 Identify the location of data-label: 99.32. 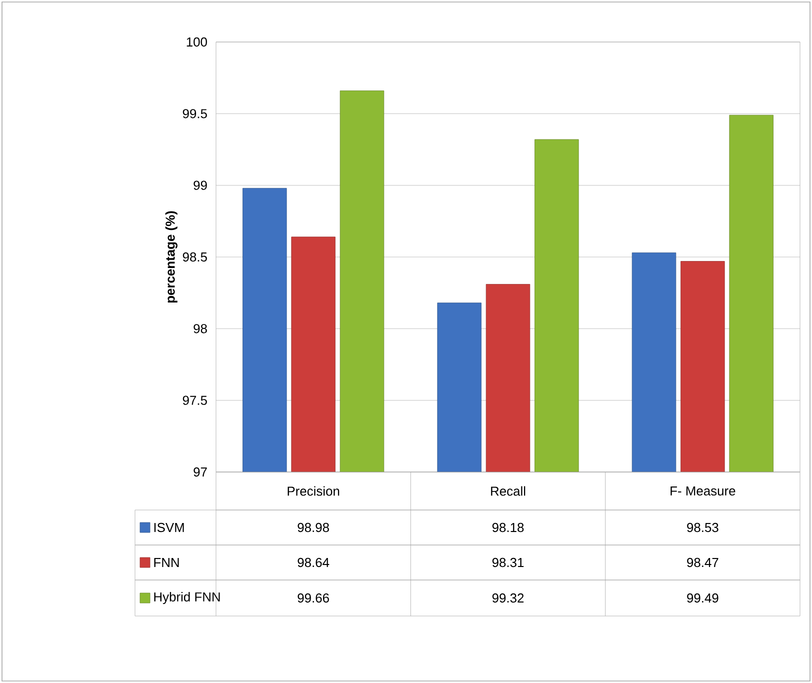
(508, 598).